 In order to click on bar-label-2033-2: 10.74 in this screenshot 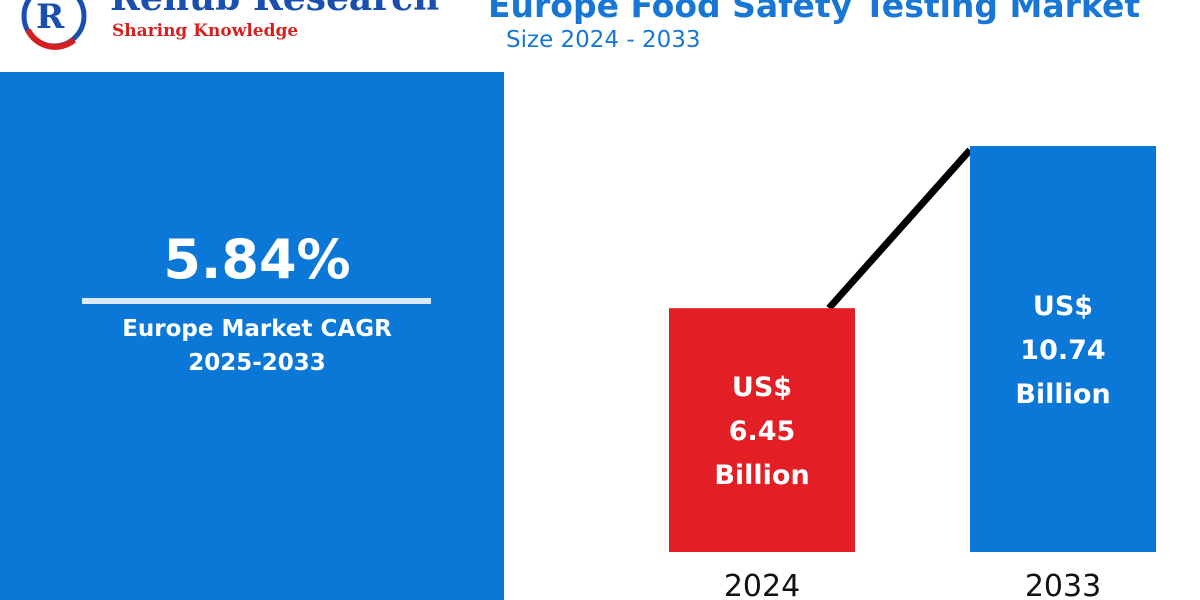, I will do `click(1062, 350)`.